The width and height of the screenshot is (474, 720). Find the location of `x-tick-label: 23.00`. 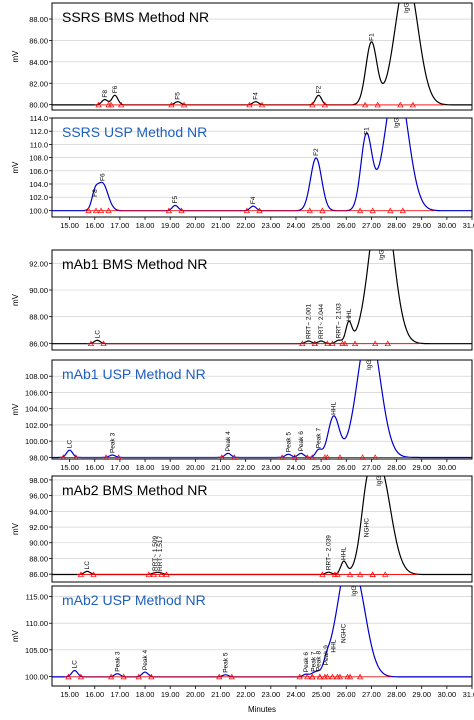

x-tick-label: 23.00 is located at coordinates (270, 225).